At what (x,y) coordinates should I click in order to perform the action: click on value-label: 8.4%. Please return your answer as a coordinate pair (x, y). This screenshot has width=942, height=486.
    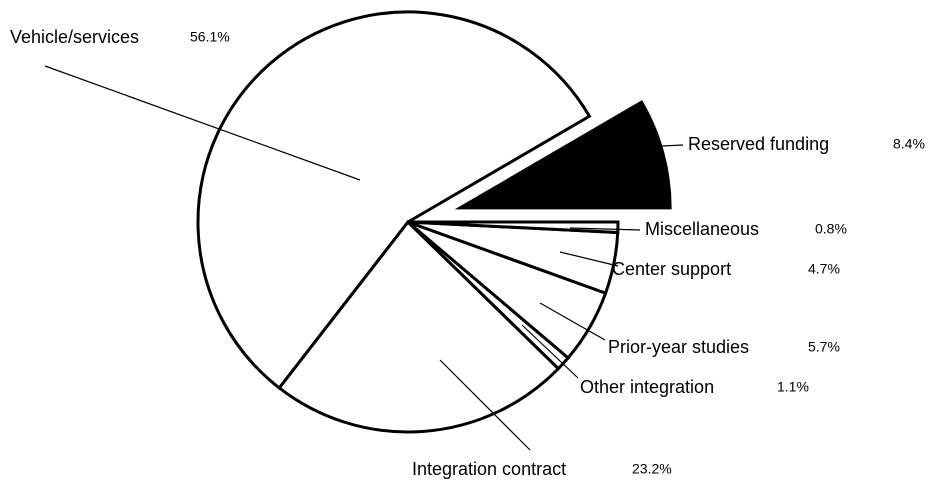
    Looking at the image, I should click on (909, 144).